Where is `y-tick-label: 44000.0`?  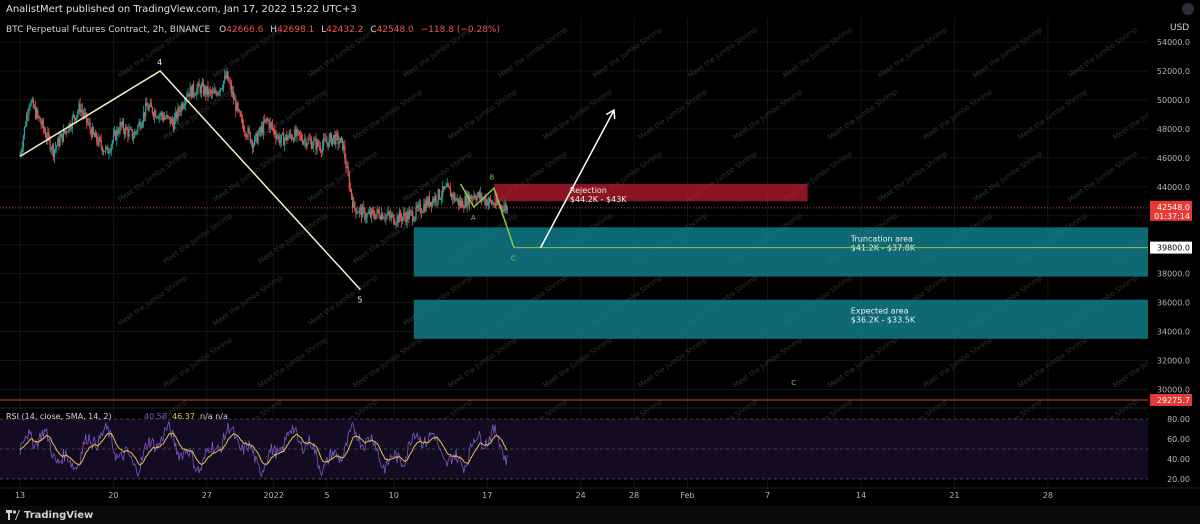 y-tick-label: 44000.0 is located at coordinates (1173, 187).